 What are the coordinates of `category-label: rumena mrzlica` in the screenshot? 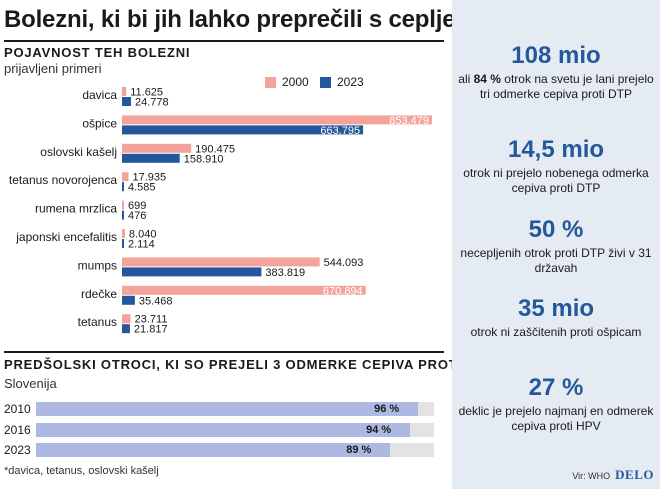 It's located at (76, 209).